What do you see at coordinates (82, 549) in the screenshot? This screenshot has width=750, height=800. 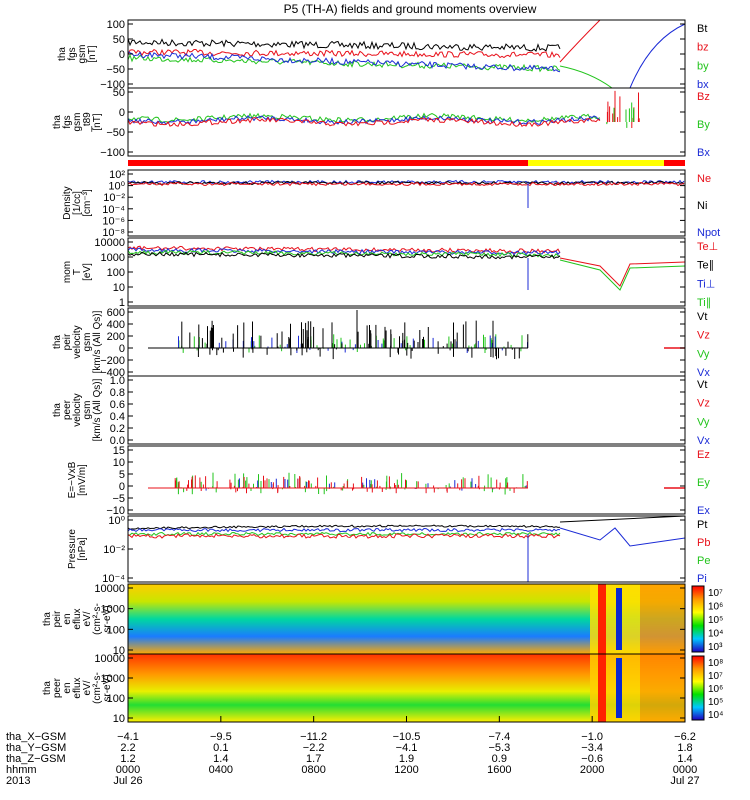 I see `y-axis-label: [nPa]` at bounding box center [82, 549].